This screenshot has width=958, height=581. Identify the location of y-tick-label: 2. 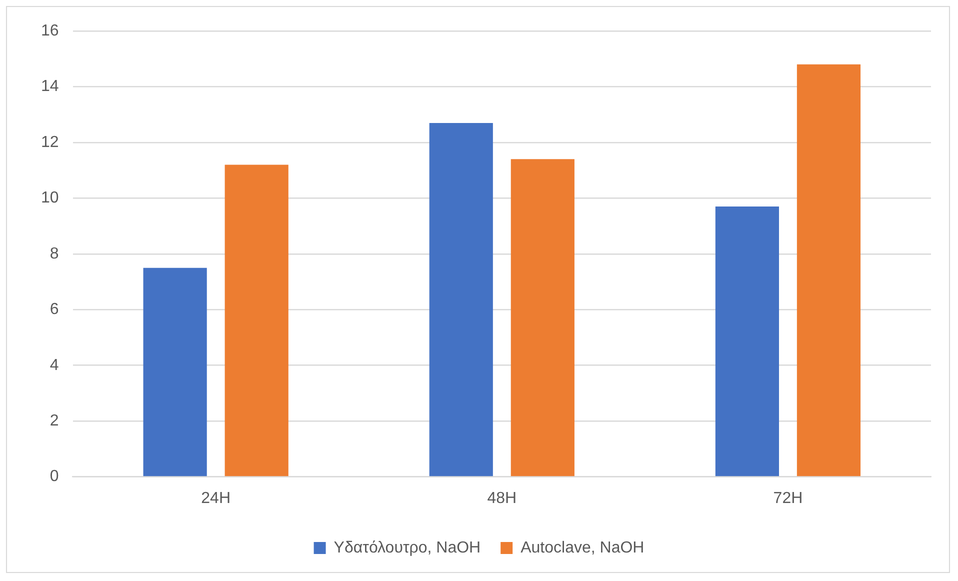
(54, 421).